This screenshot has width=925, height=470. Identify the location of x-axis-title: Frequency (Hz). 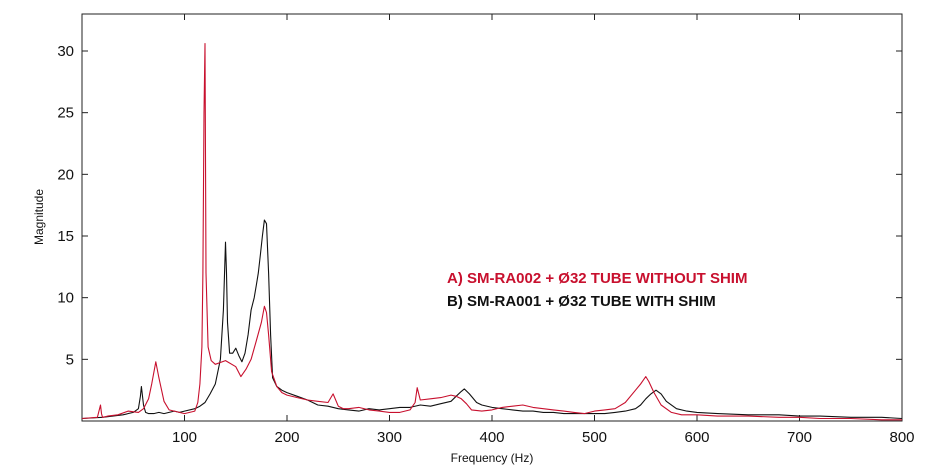
(492, 458).